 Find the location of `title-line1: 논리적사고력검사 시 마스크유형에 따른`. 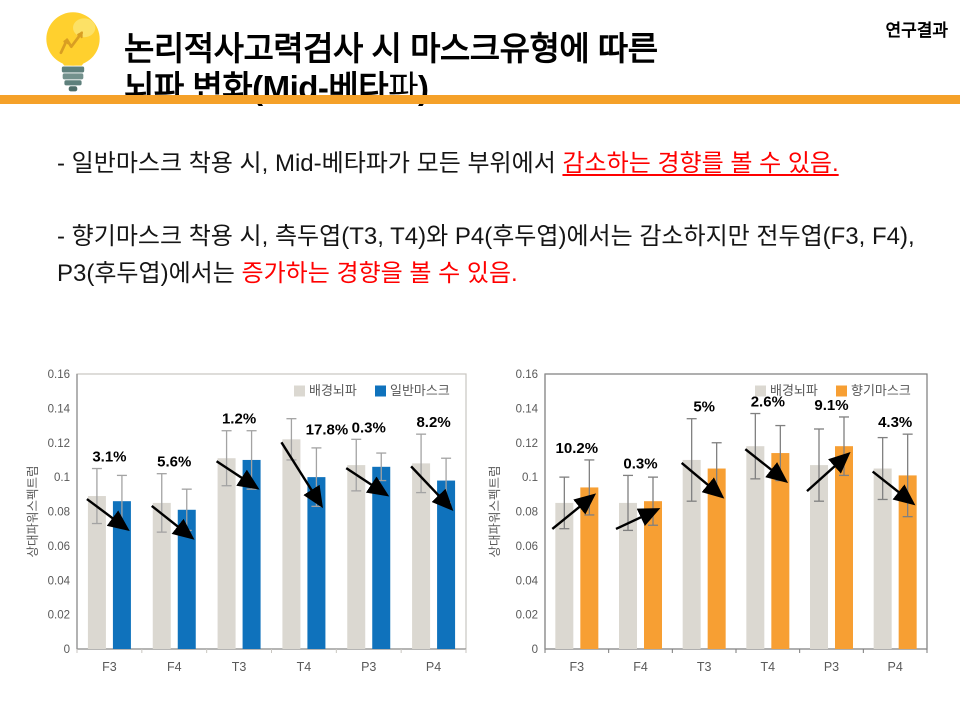

title-line1: 논리적사고력검사 시 마스크유형에 따른 is located at coordinates (391, 49).